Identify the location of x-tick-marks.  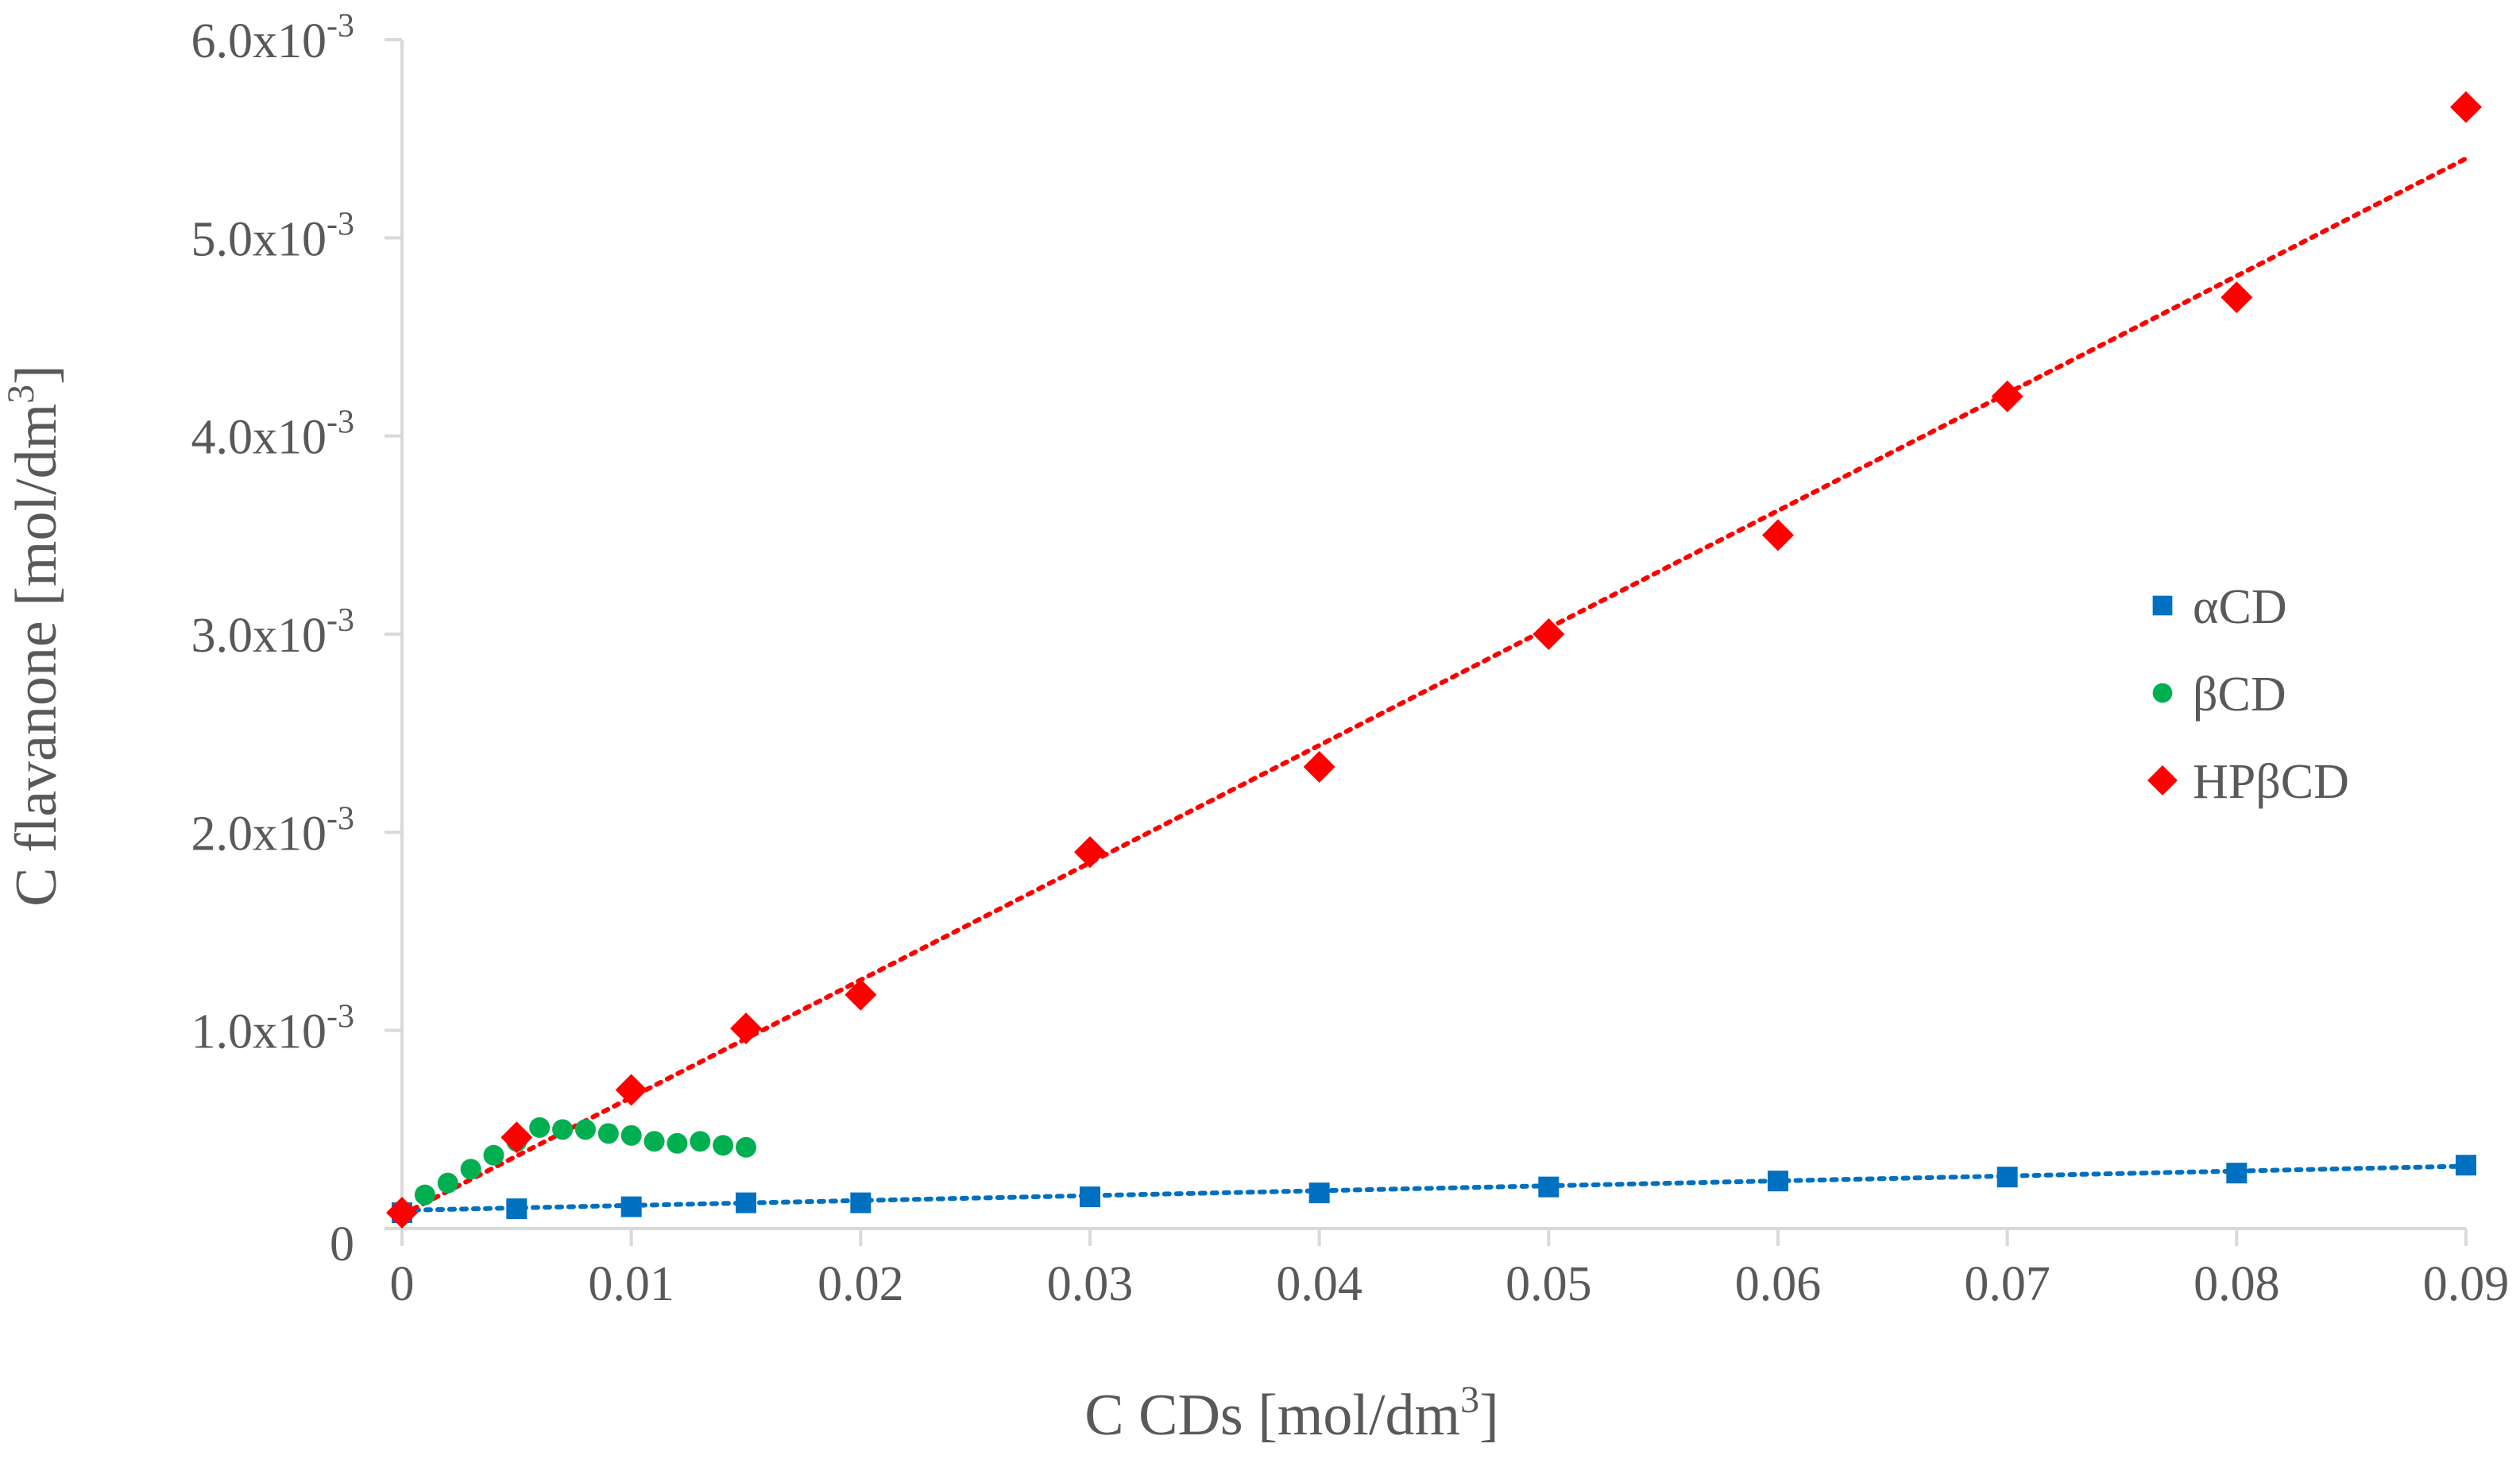
(1434, 1237).